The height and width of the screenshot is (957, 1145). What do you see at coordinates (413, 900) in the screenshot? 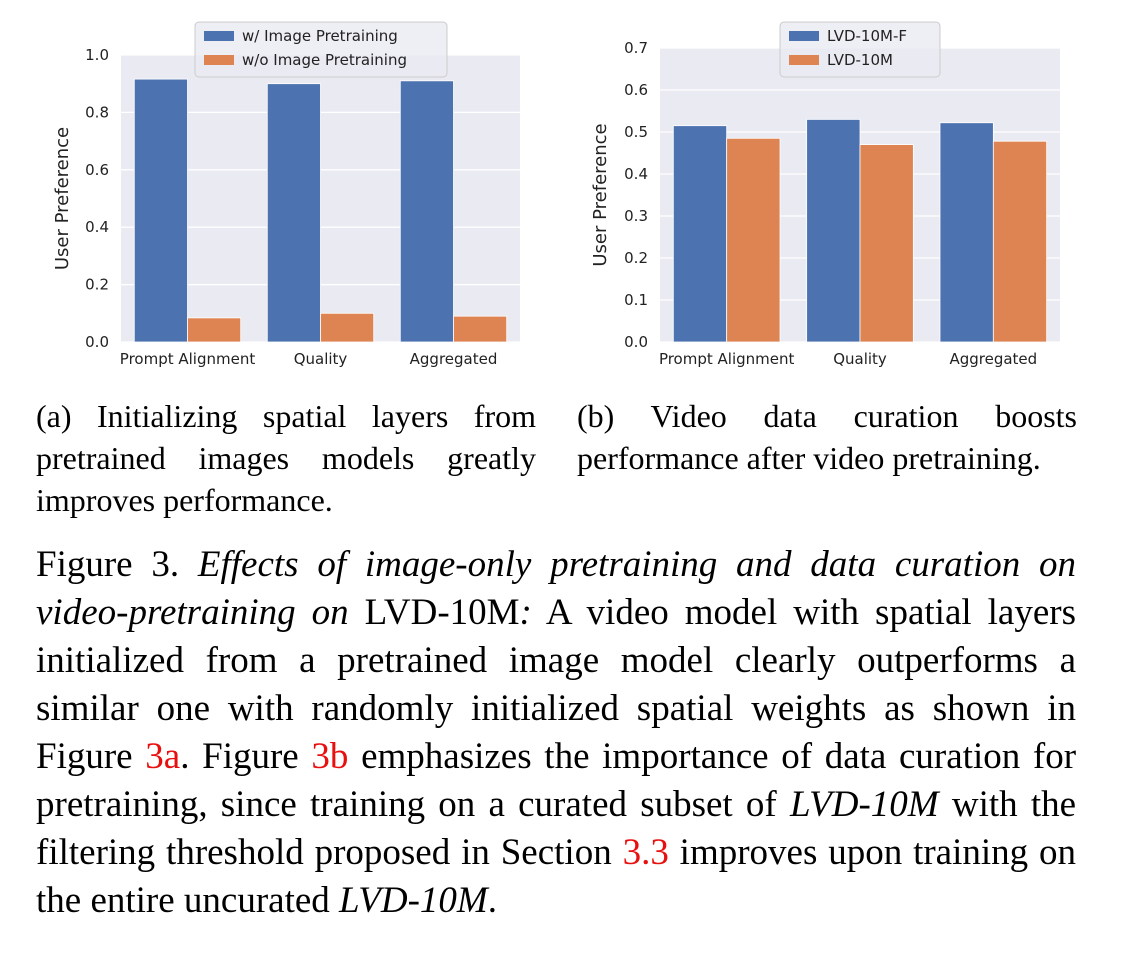
I see `caption-dataset-italic-2: LVD-10M` at bounding box center [413, 900].